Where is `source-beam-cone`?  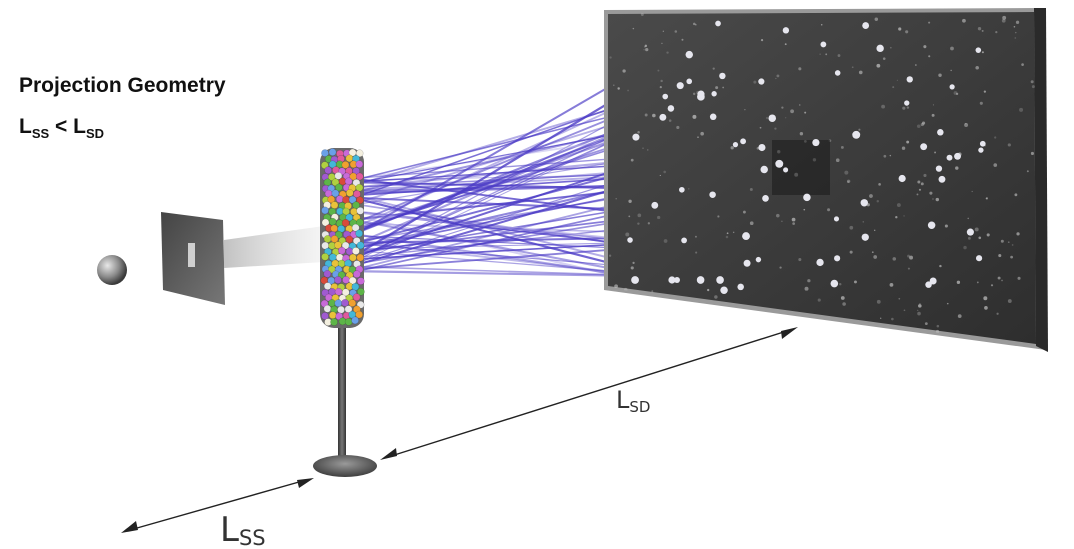
source-beam-cone is located at coordinates (274, 247).